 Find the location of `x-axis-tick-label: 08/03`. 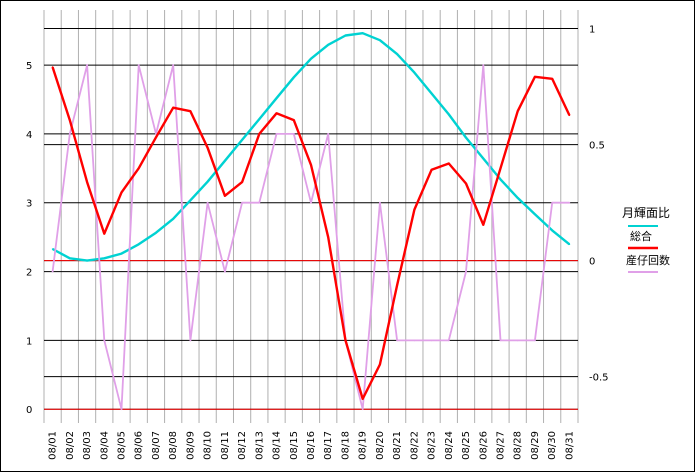

x-axis-tick-label: 08/03 is located at coordinates (87, 445).